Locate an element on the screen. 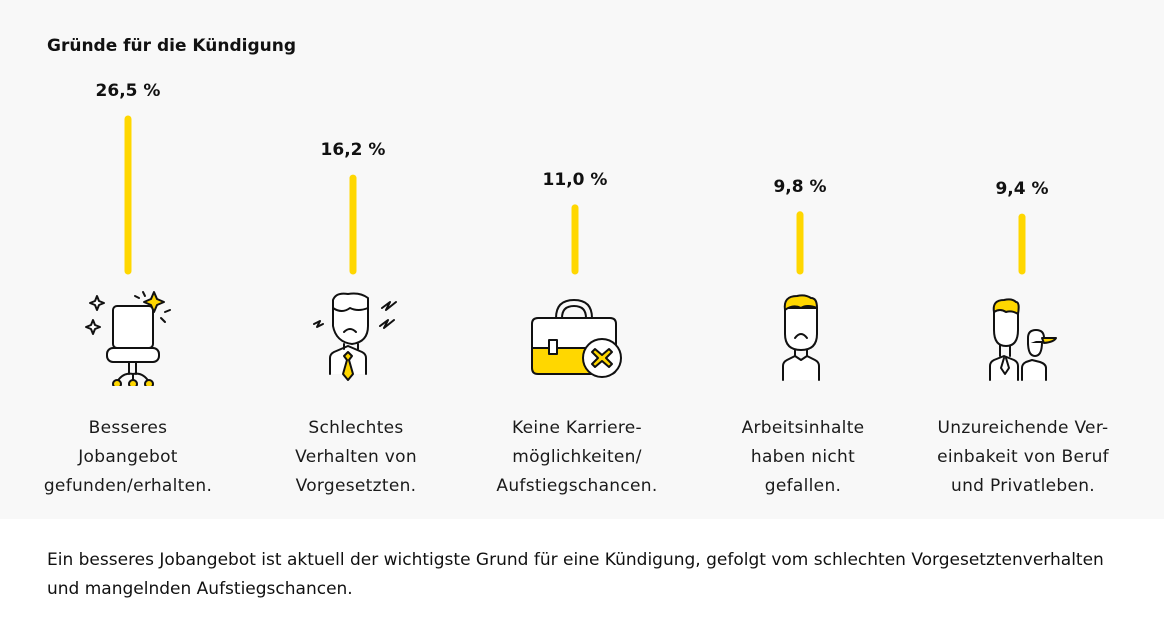  label-line: einbakeit von Beruf is located at coordinates (1023, 457).